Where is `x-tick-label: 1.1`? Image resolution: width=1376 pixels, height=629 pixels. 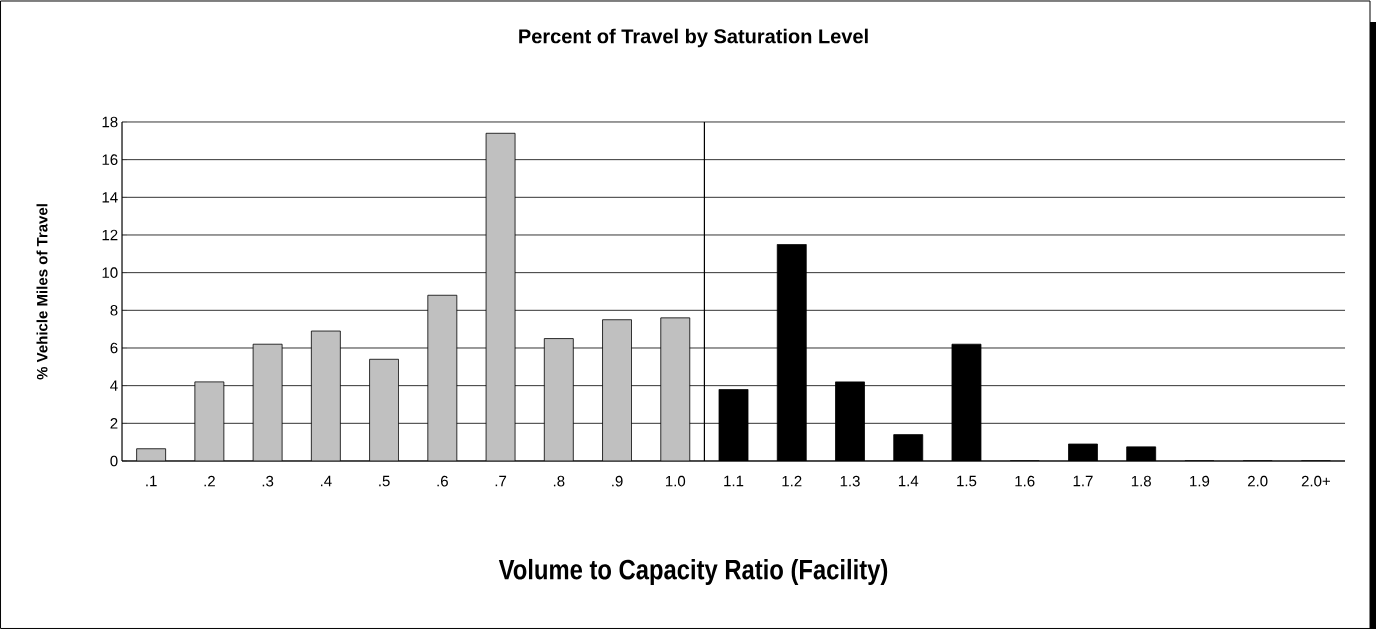
x-tick-label: 1.1 is located at coordinates (734, 481).